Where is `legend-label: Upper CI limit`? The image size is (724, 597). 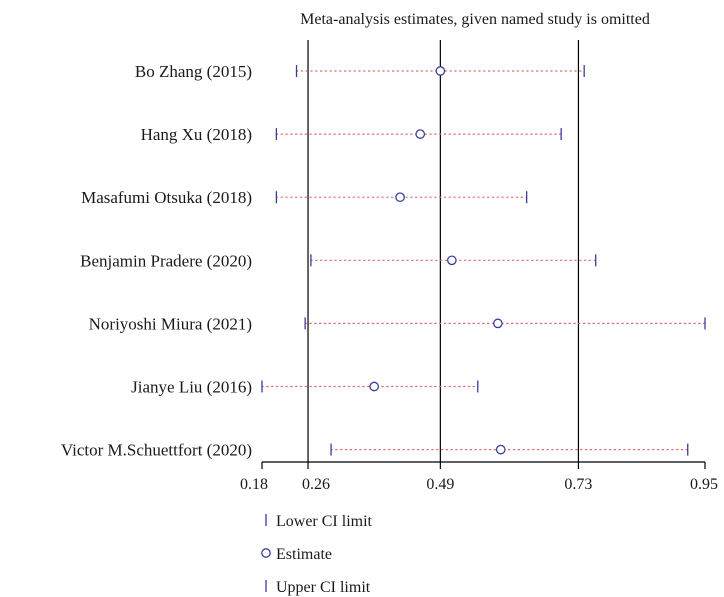
legend-label: Upper CI limit is located at coordinates (323, 587).